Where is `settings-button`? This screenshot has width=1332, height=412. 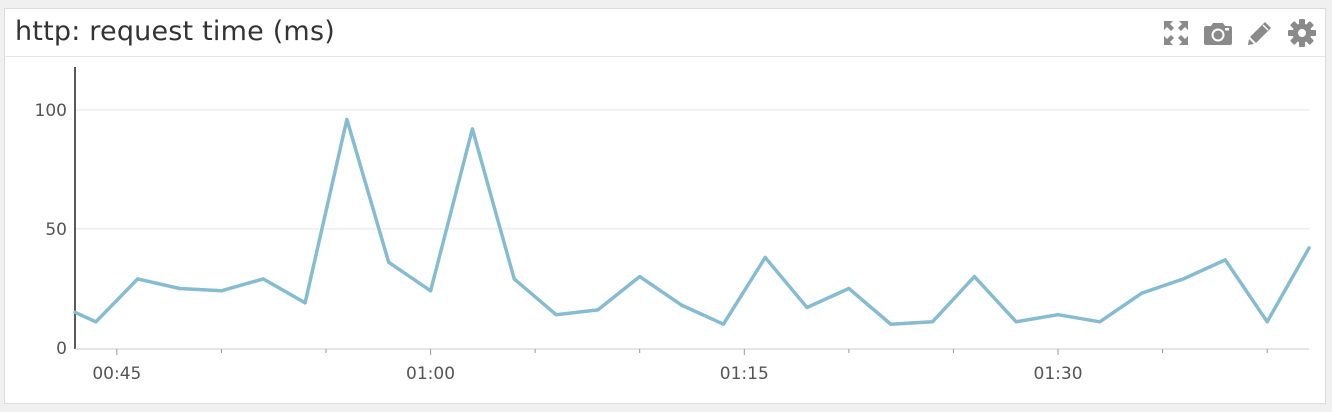 settings-button is located at coordinates (1302, 33).